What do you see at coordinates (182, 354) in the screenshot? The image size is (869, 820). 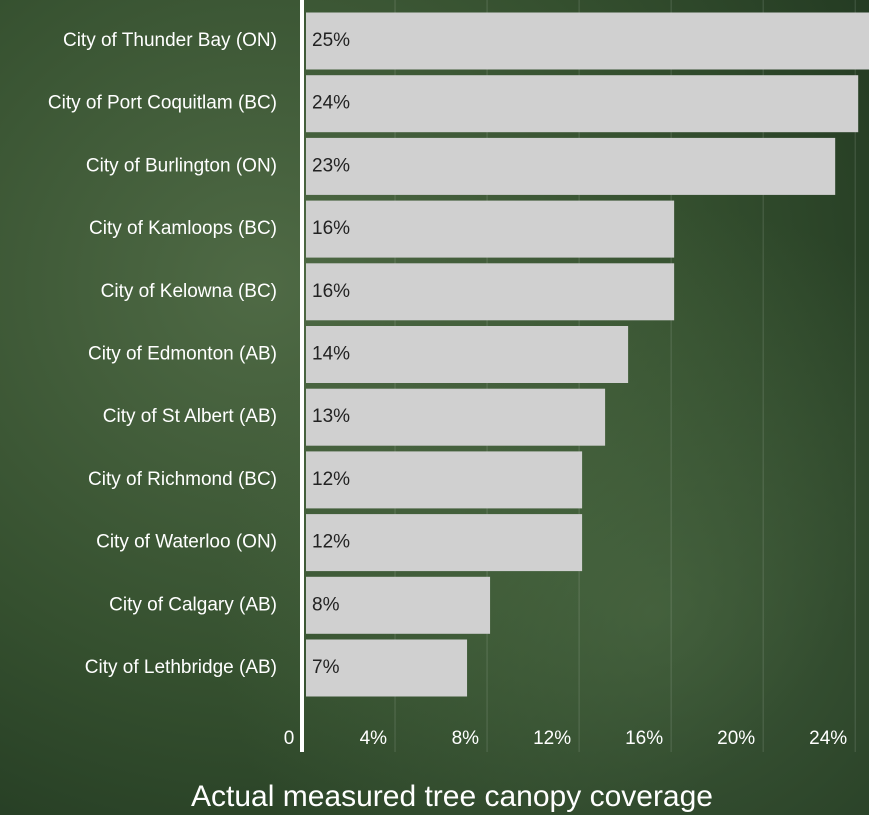 I see `y-tick-label: City of Edmonton (AB)` at bounding box center [182, 354].